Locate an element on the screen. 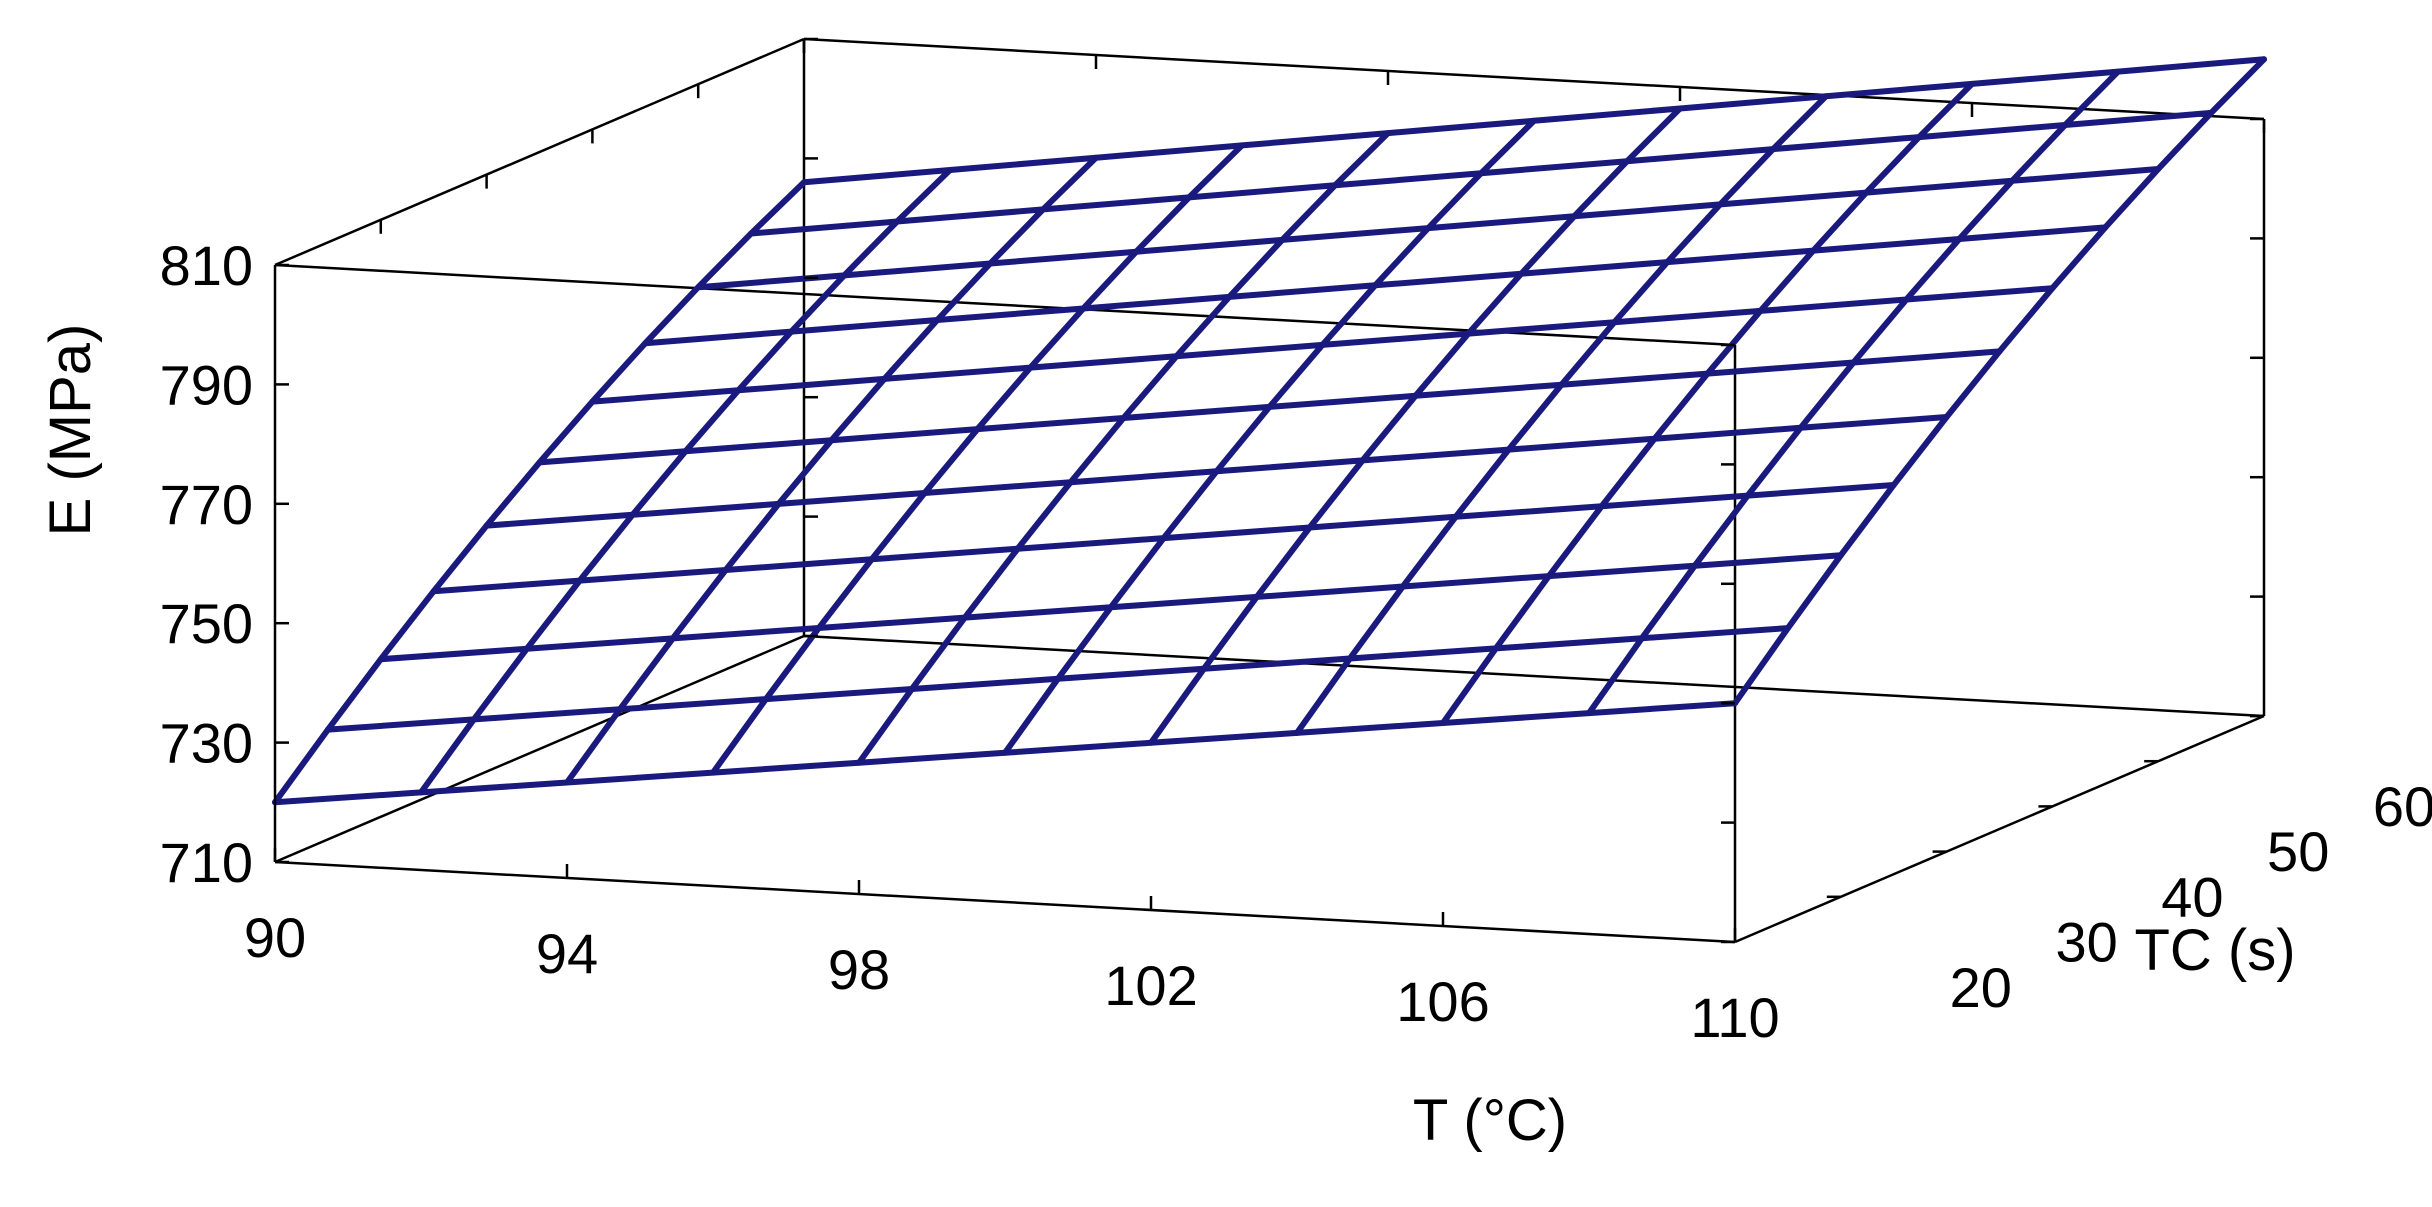  x-tick-label-110: 110 is located at coordinates (1734, 1017).